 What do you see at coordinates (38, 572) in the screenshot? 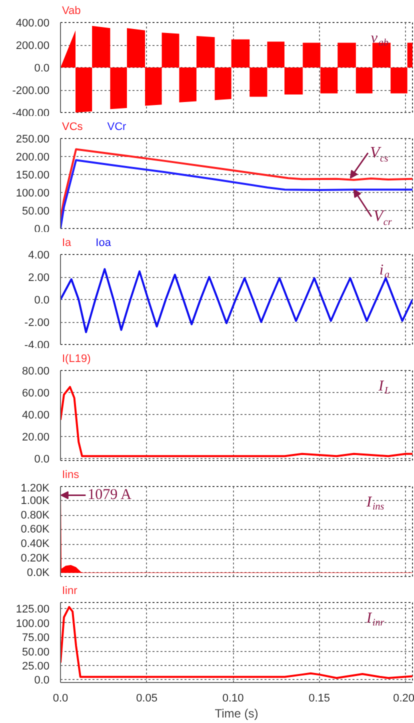
I see `y-tick-label: 0.0K` at bounding box center [38, 572].